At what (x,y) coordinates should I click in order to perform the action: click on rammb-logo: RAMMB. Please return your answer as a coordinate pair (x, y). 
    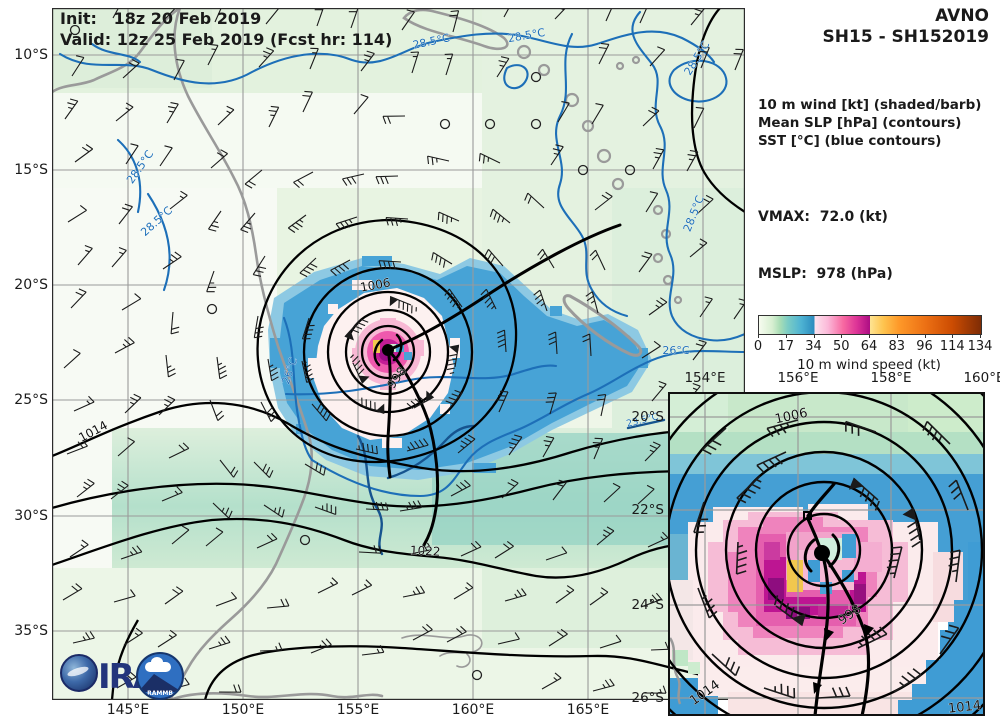
    Looking at the image, I should click on (160, 676).